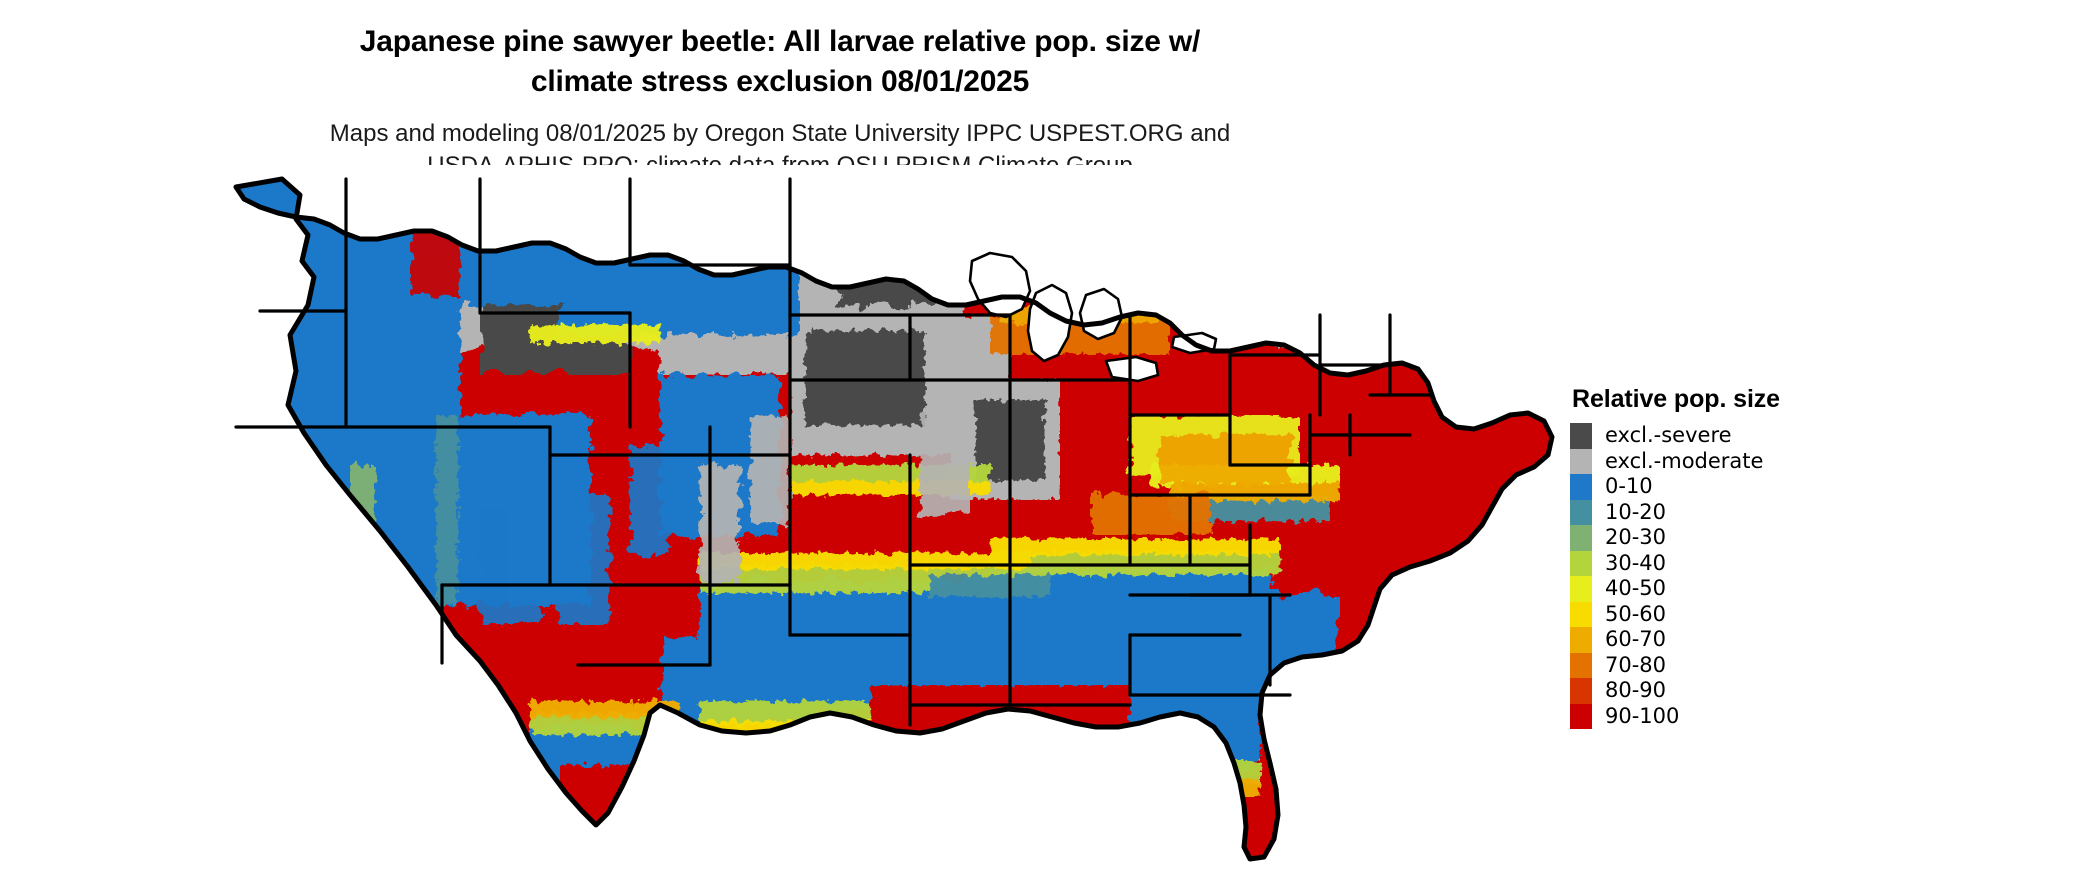 This screenshot has width=2100, height=892. What do you see at coordinates (1735, 563) in the screenshot?
I see `legend-item-30-40: 30-40` at bounding box center [1735, 563].